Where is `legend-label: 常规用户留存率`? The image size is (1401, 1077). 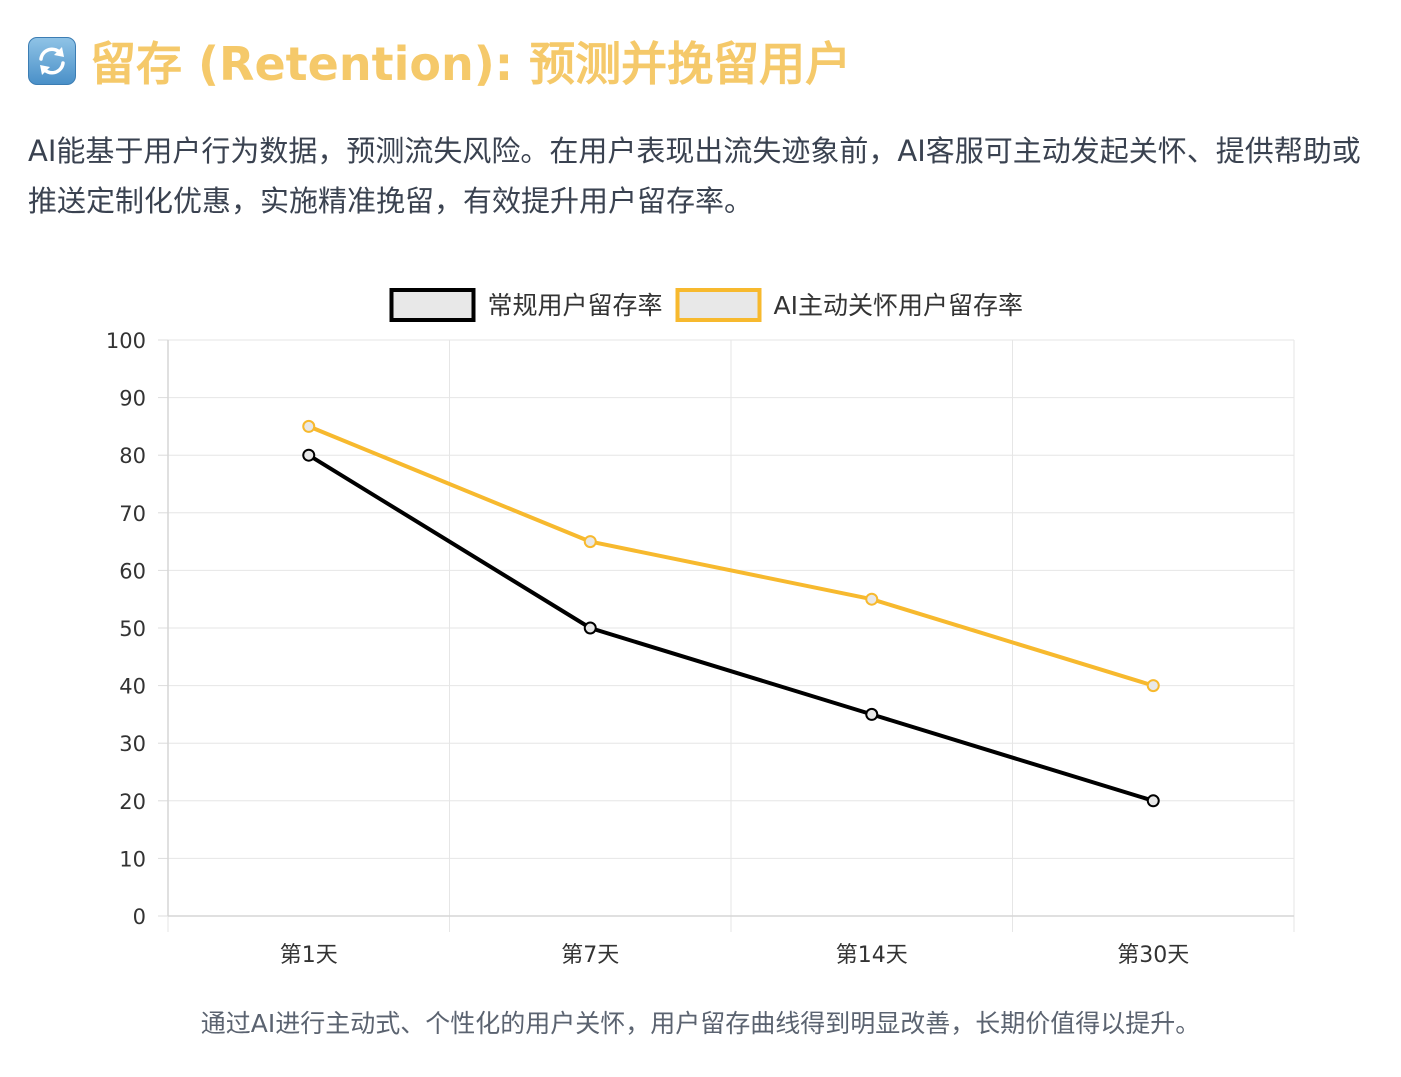 legend-label: 常规用户留存率 is located at coordinates (575, 305).